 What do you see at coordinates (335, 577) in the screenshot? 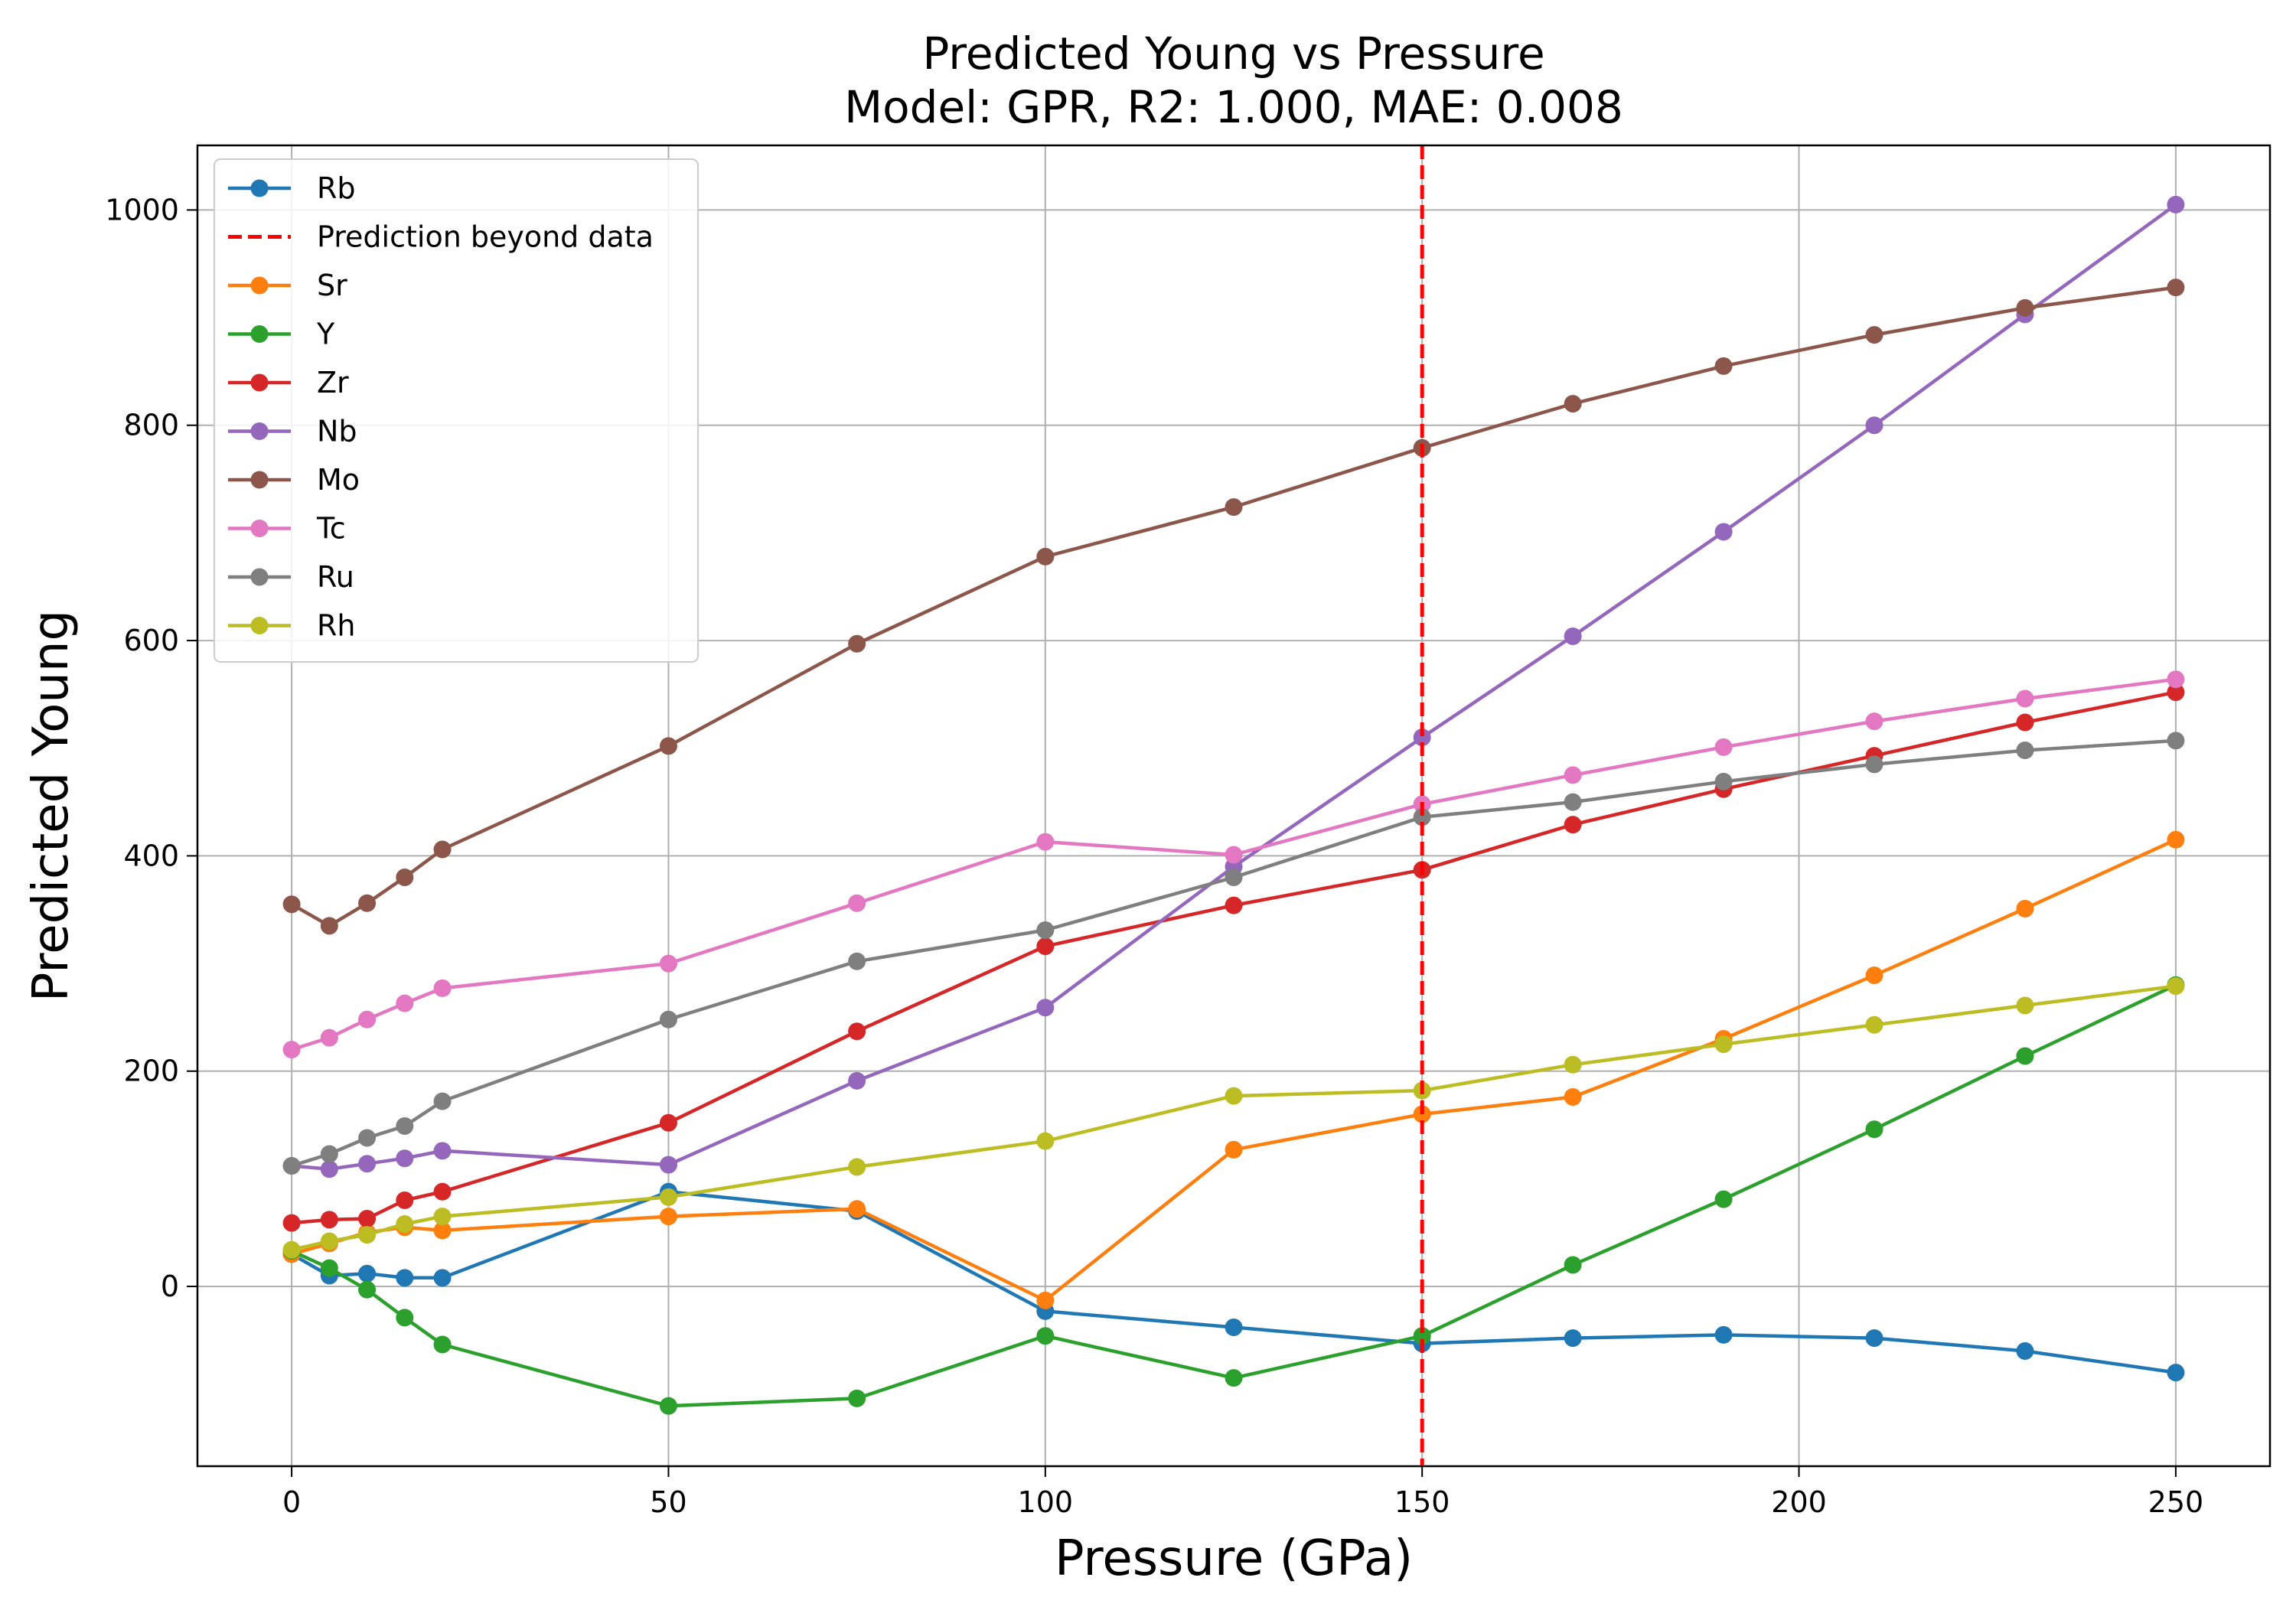
I see `legend-label: Ru` at bounding box center [335, 577].